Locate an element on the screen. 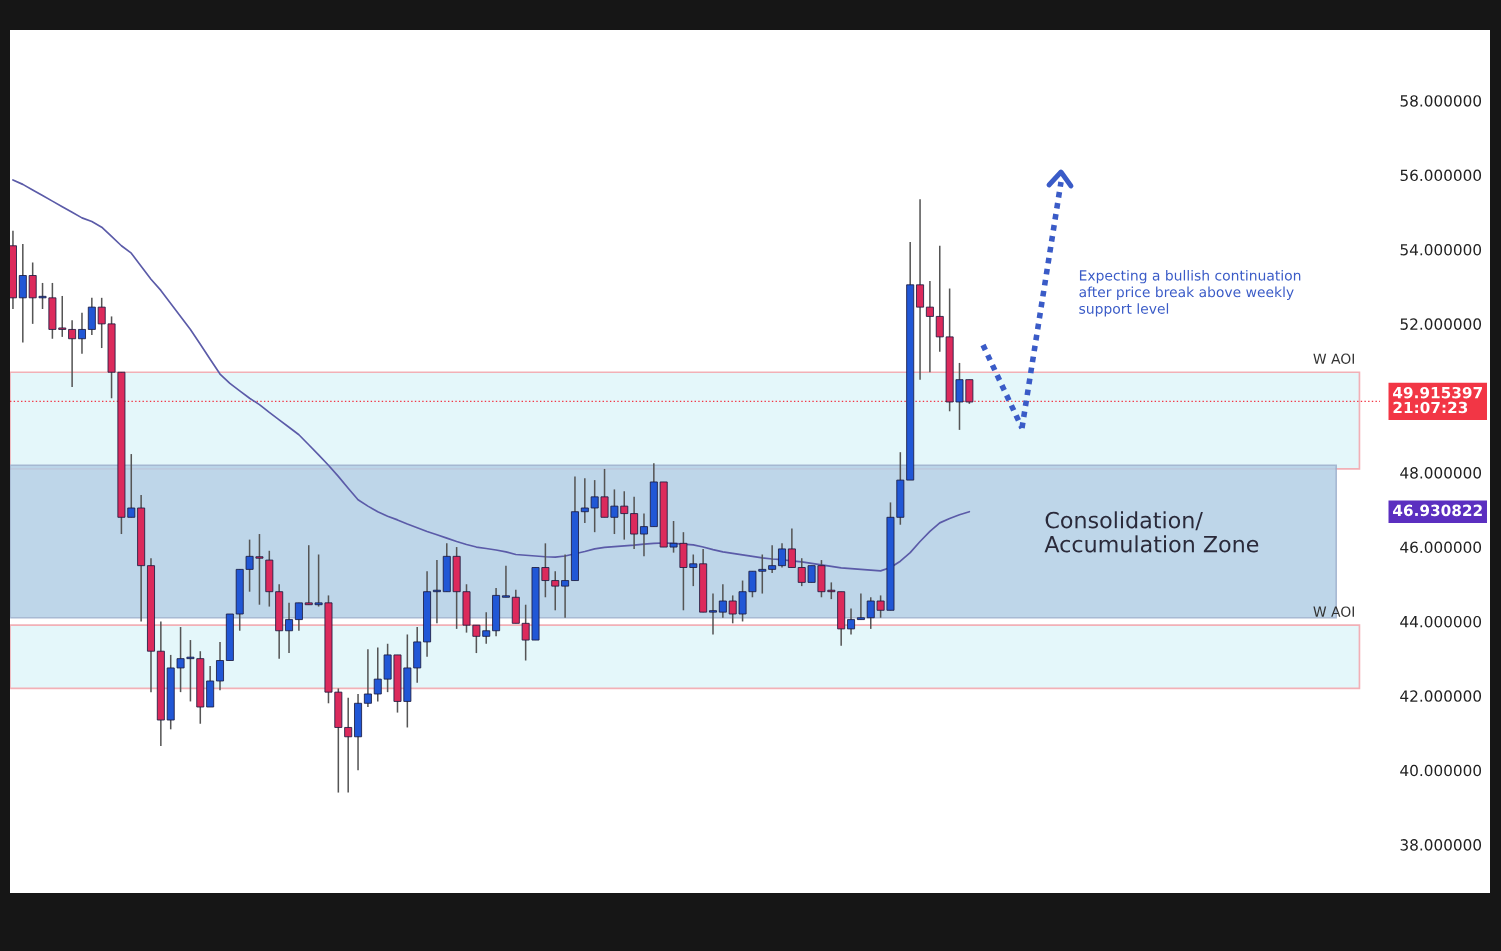  y-tick-label: 52.000000 is located at coordinates (1441, 324).